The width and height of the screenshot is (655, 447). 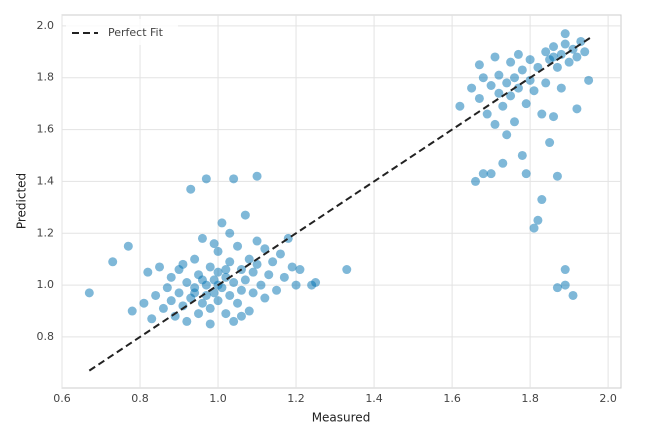 I want to click on legend-label: Perfect Fit, so click(x=136, y=32).